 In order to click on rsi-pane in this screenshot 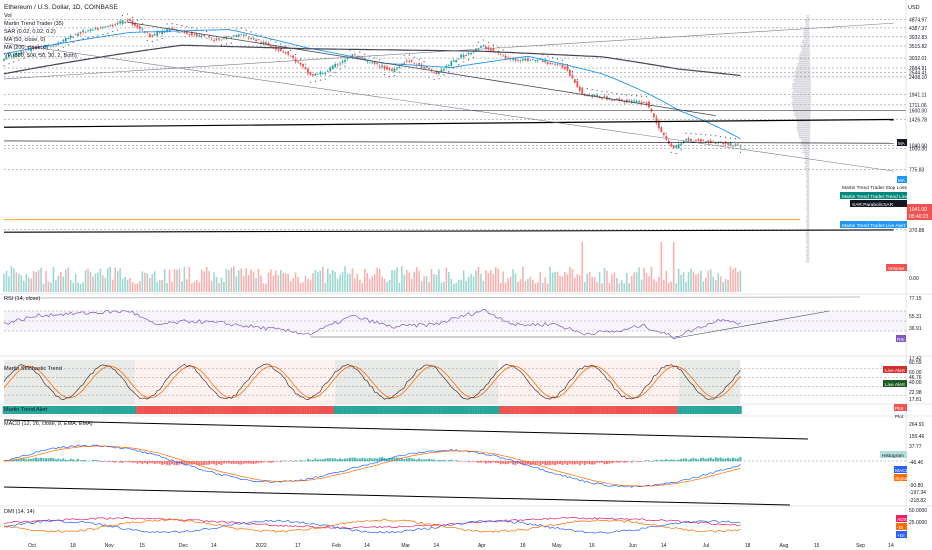, I will do `click(454, 318)`.